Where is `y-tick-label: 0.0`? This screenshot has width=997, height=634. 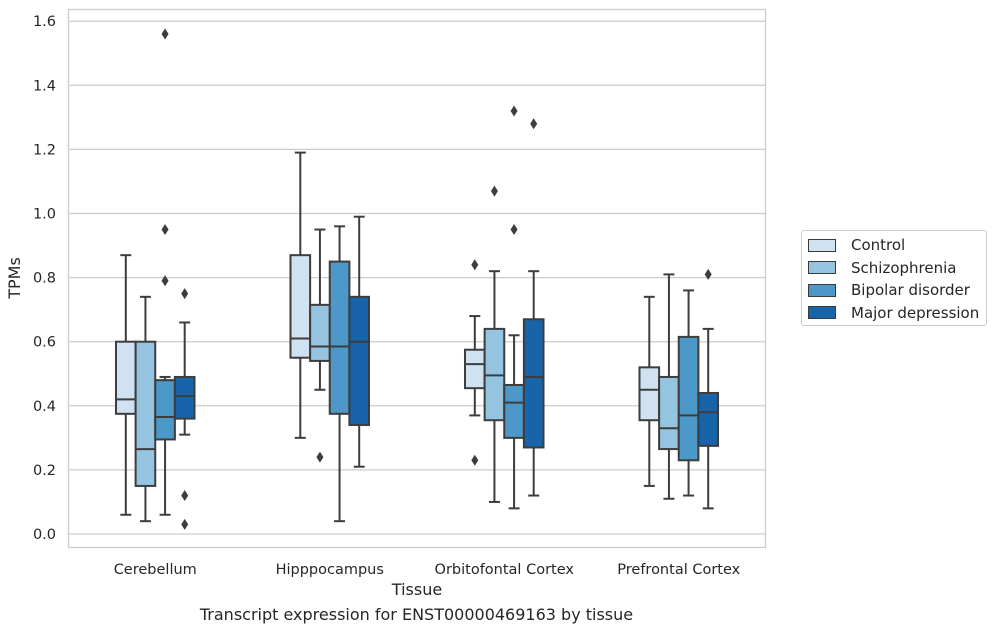 y-tick-label: 0.0 is located at coordinates (44, 535).